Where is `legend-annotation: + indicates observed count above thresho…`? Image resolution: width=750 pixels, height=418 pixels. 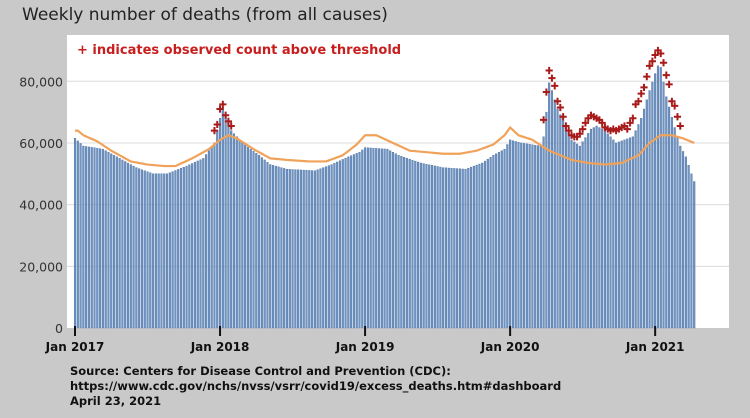
legend-annotation: + indicates observed count above thresho… is located at coordinates (239, 50).